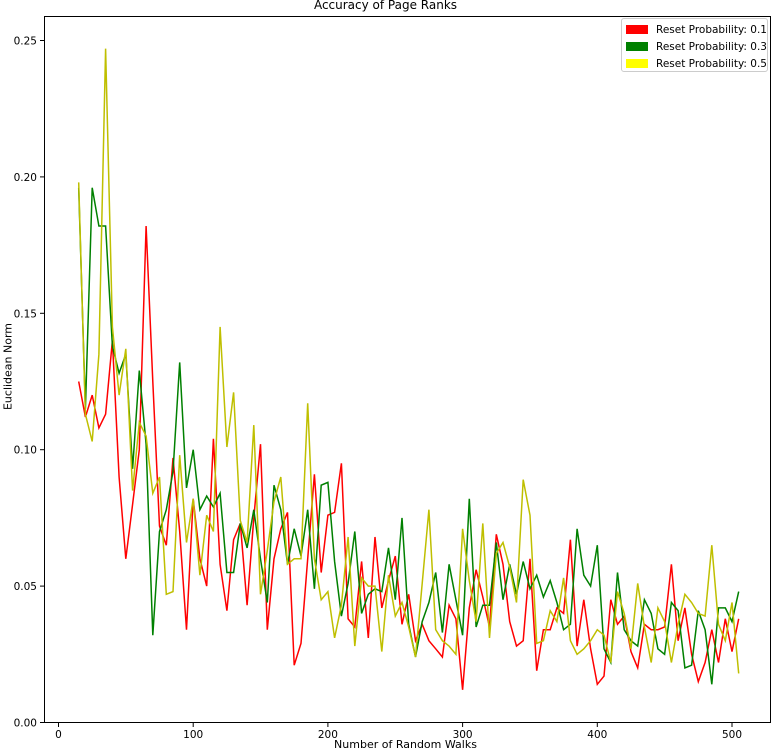  I want to click on legend-swatch-yellow, so click(637, 63).